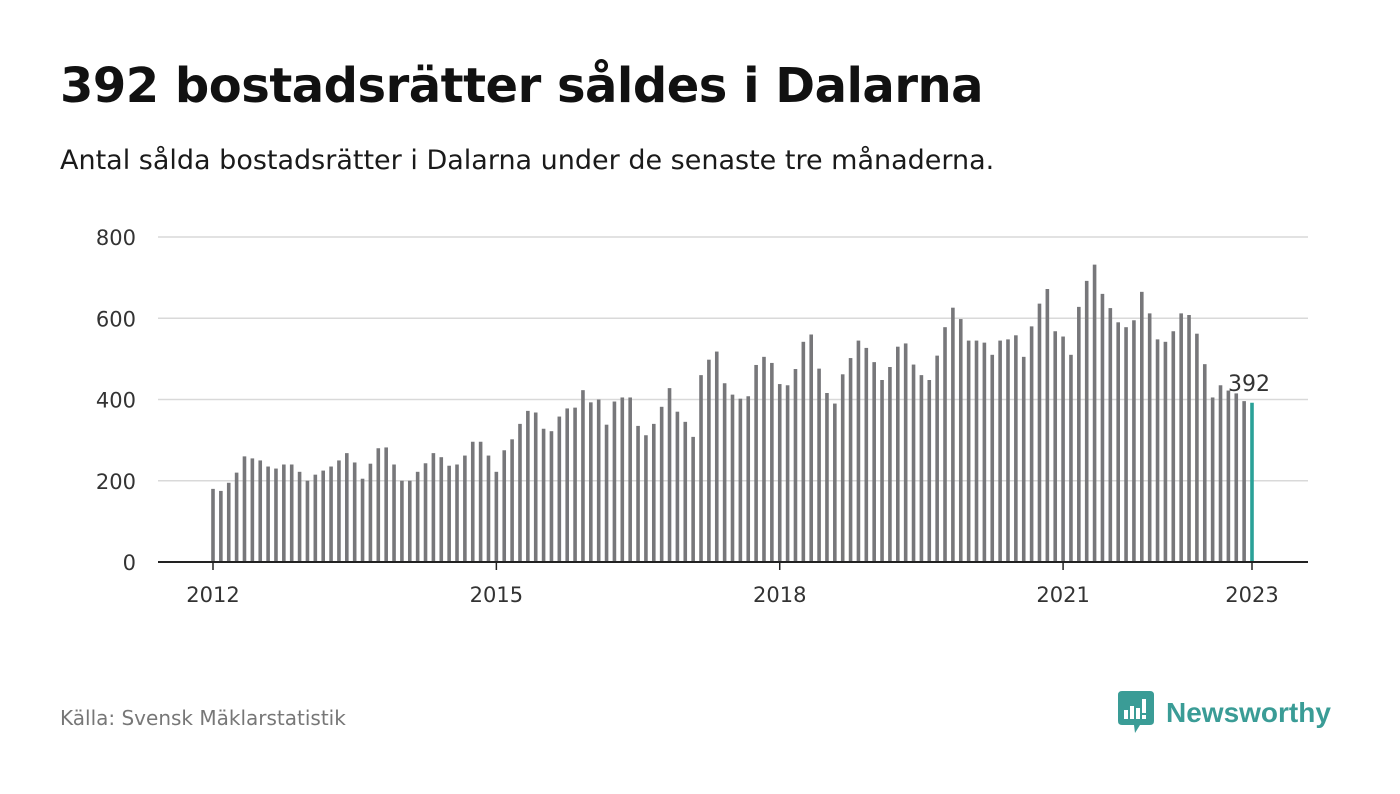  Describe the element at coordinates (116, 319) in the screenshot. I see `y-tick-label: 600` at that location.